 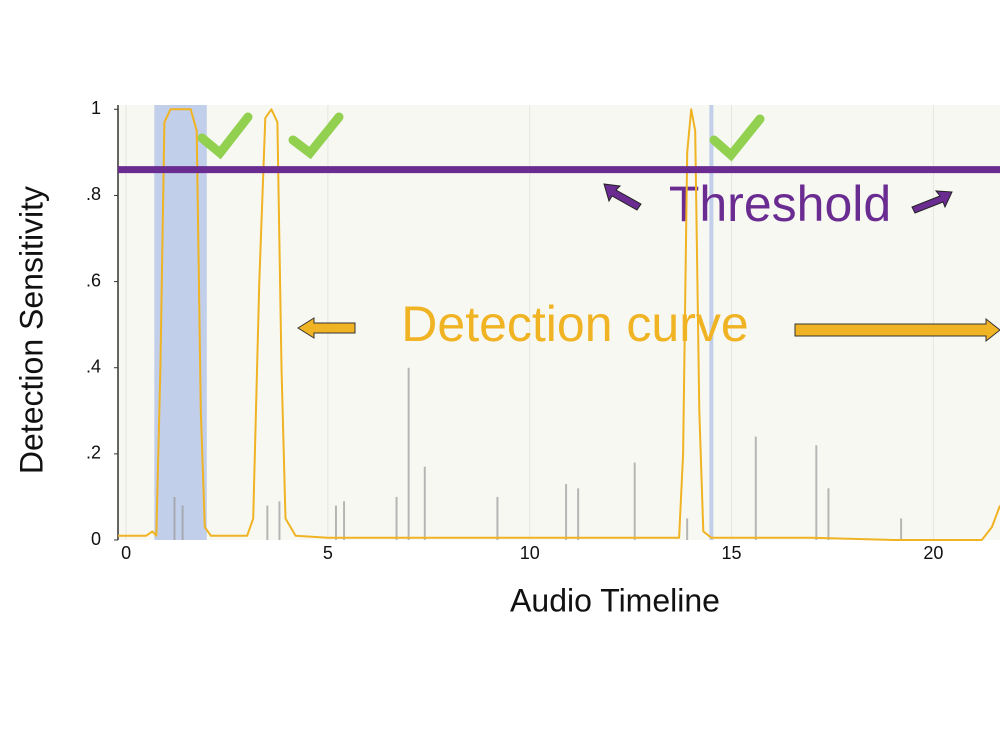 I want to click on y-tick-label: 0, so click(x=96, y=539).